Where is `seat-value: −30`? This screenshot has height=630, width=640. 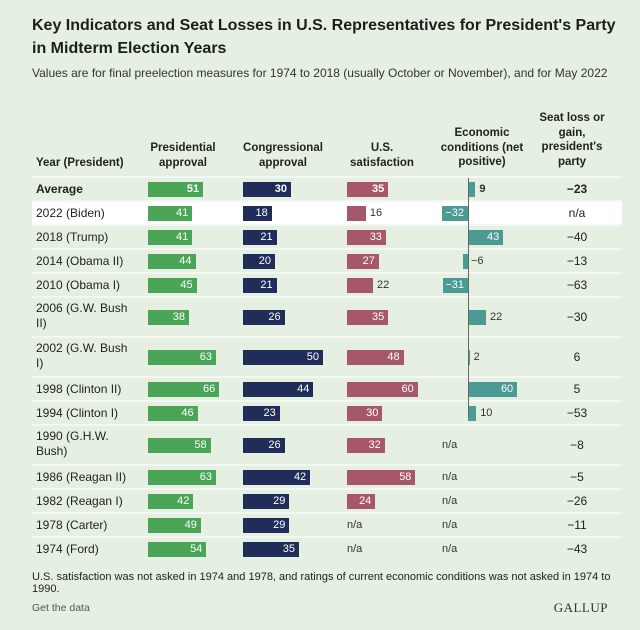
seat-value: −30 is located at coordinates (577, 316).